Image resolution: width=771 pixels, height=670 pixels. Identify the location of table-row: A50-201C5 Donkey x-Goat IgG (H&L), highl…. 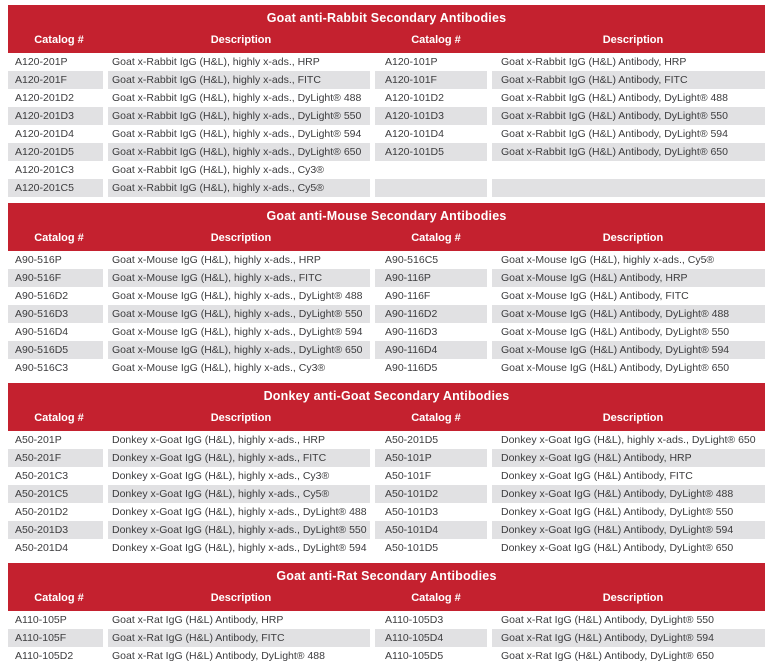
(386, 494).